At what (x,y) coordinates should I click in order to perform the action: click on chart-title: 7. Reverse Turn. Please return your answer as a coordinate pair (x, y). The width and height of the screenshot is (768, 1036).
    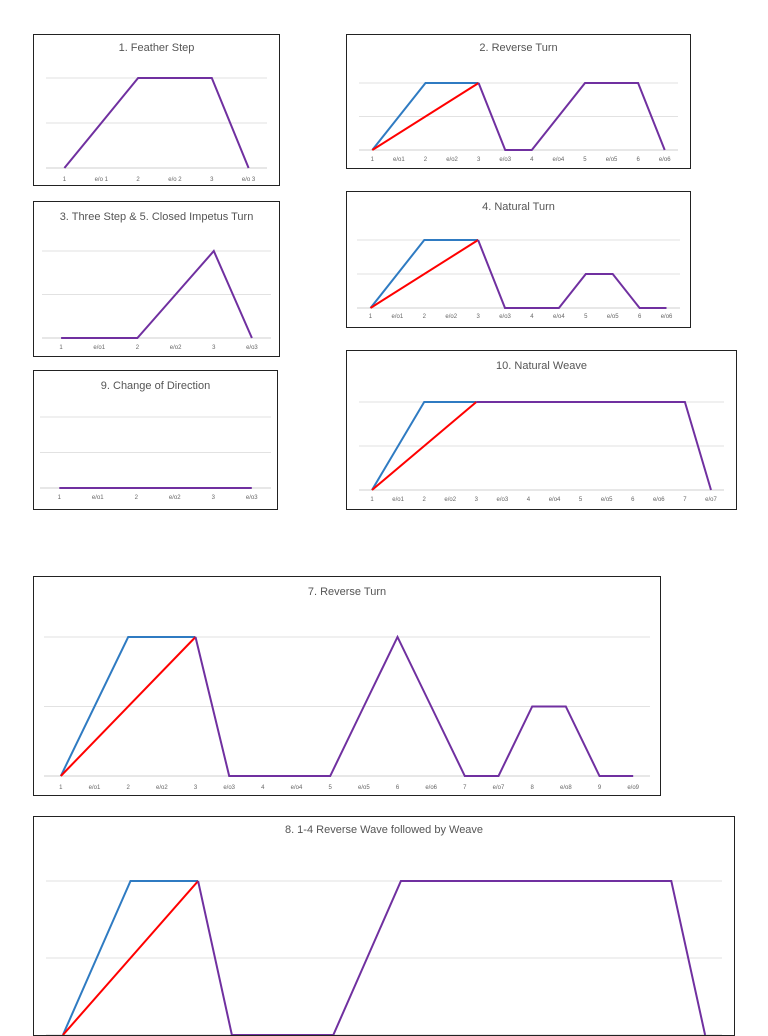
    Looking at the image, I should click on (347, 592).